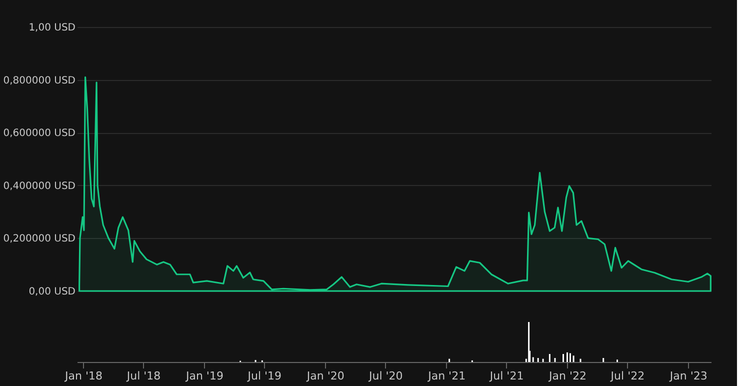 This screenshot has height=386, width=738. I want to click on y-tick-label: 1,00 USD, so click(52, 28).